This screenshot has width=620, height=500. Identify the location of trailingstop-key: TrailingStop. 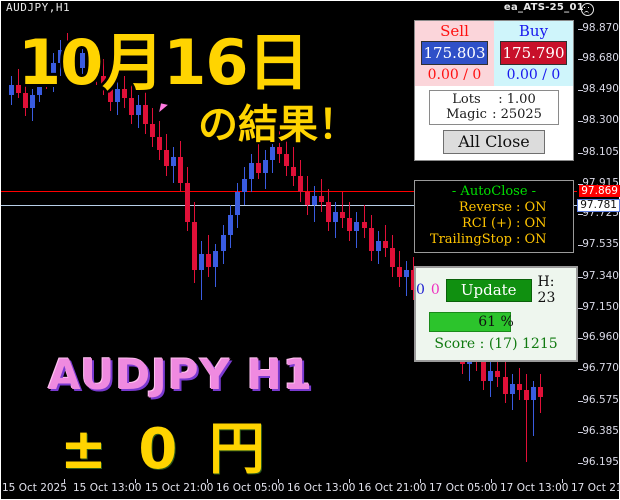
(470, 239).